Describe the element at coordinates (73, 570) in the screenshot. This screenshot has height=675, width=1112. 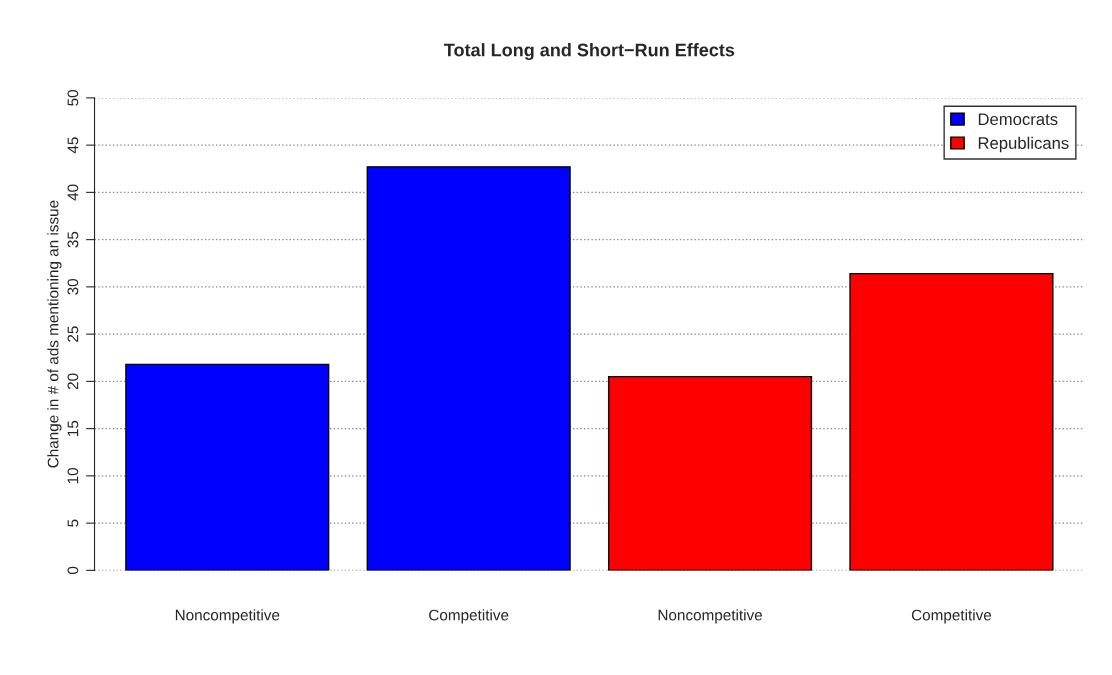
I see `y-tick-label: 0` at that location.